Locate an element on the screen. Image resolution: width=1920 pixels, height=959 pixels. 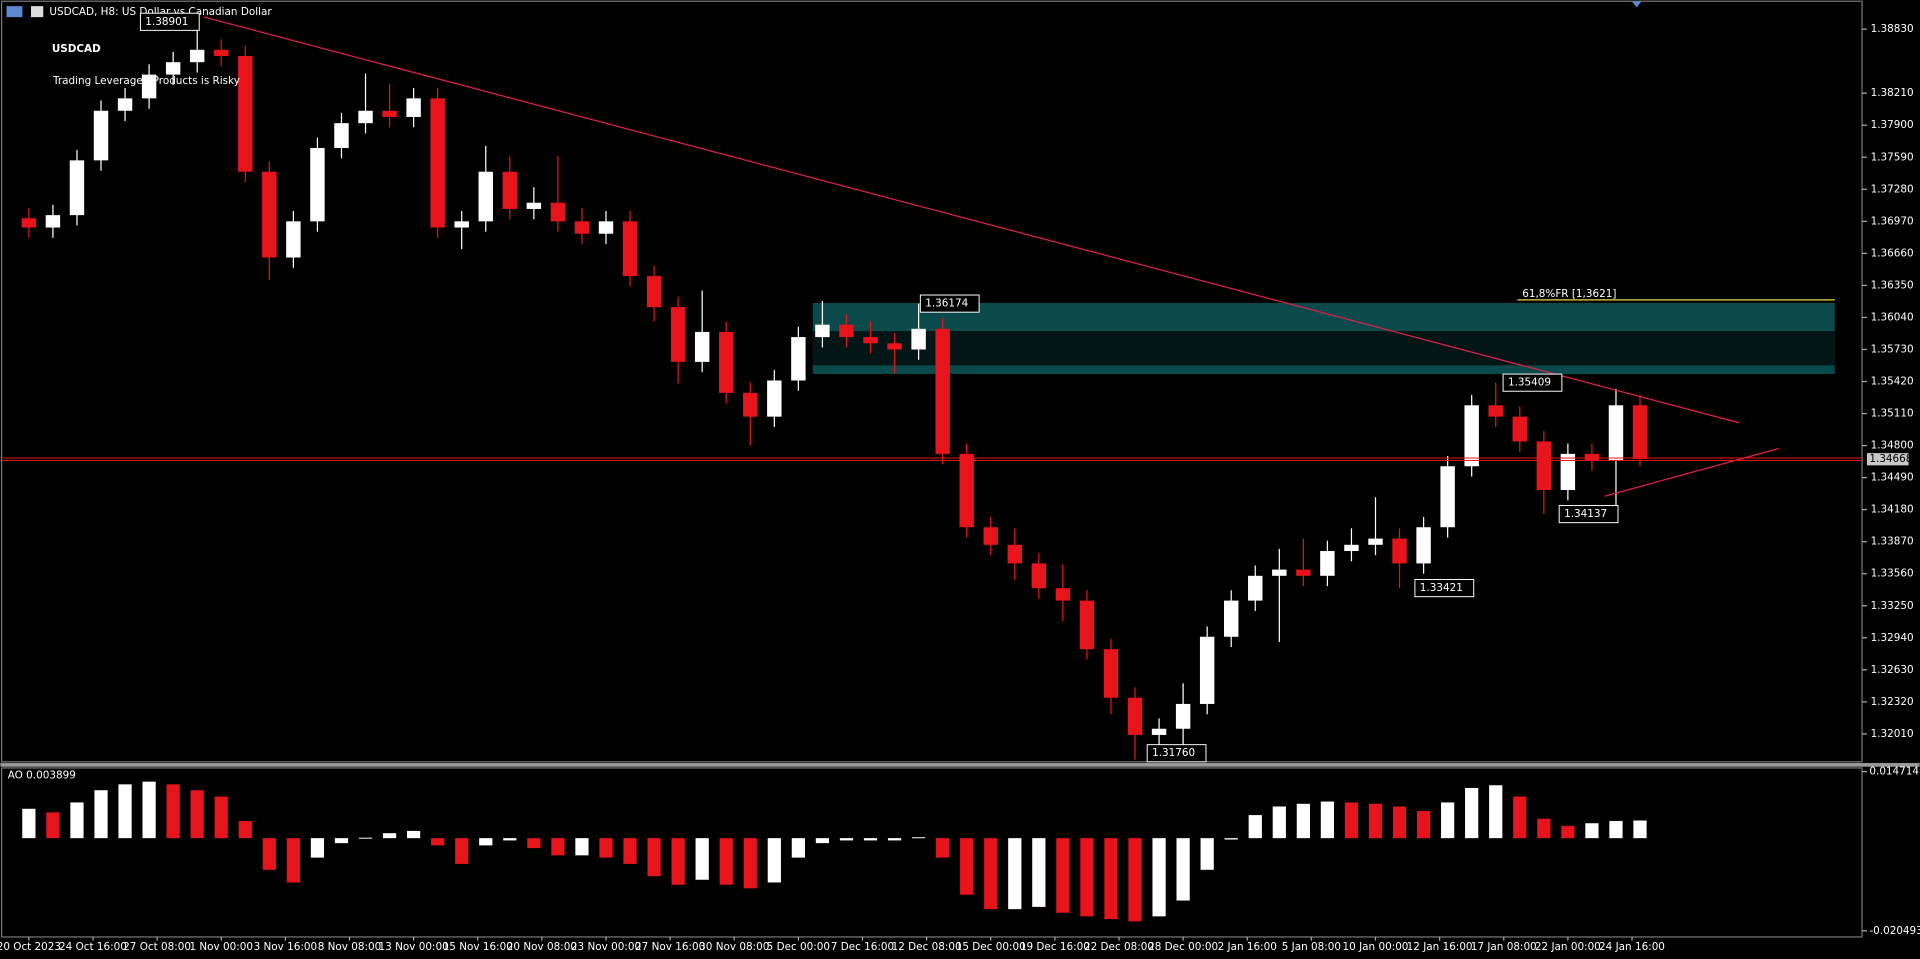
y-tick-label: 1.33250 is located at coordinates (1892, 606).